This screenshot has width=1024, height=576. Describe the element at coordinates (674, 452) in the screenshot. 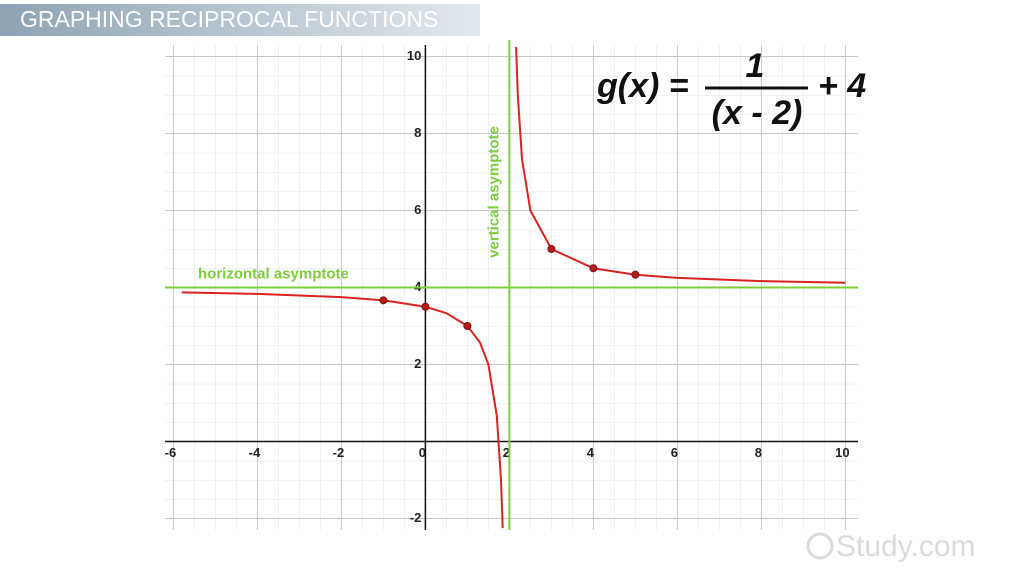

I see `x-tick-label: 6` at that location.